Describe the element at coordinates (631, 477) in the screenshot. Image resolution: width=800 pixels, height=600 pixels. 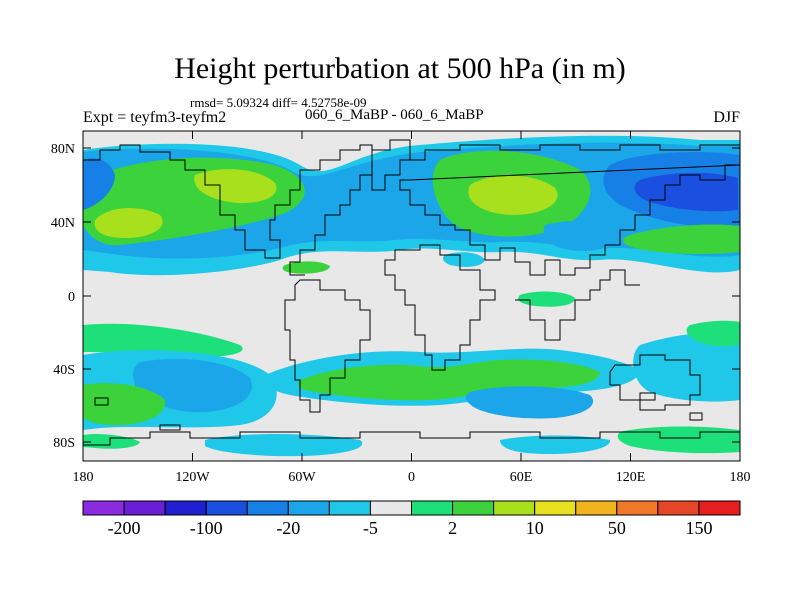
I see `x-tick-label: 120E` at that location.